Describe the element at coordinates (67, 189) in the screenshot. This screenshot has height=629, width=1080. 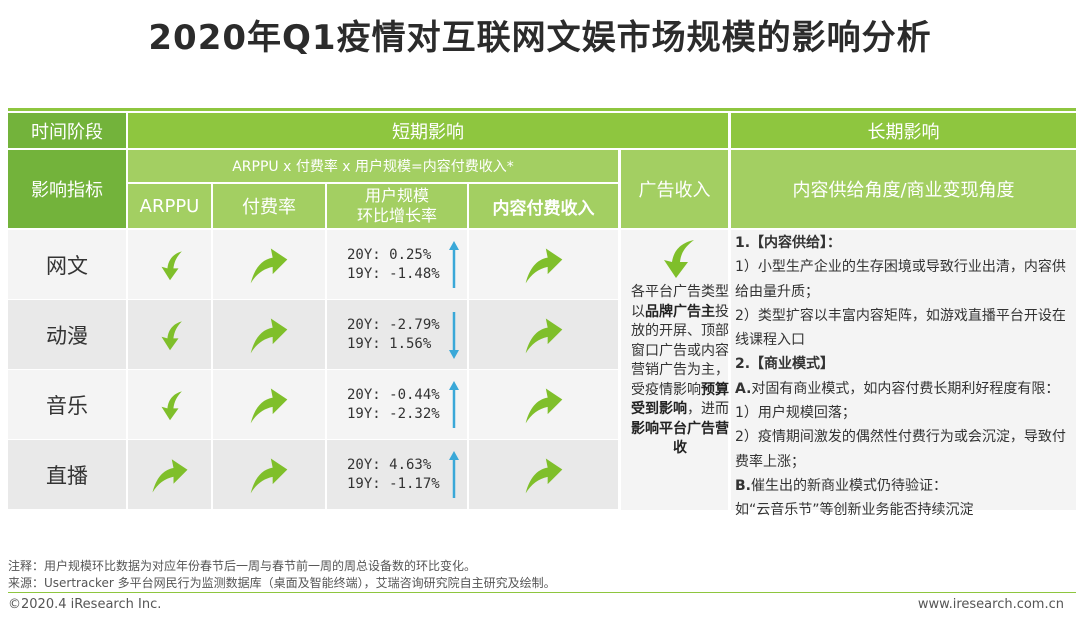
I see `header-indicator: 影响指标` at that location.